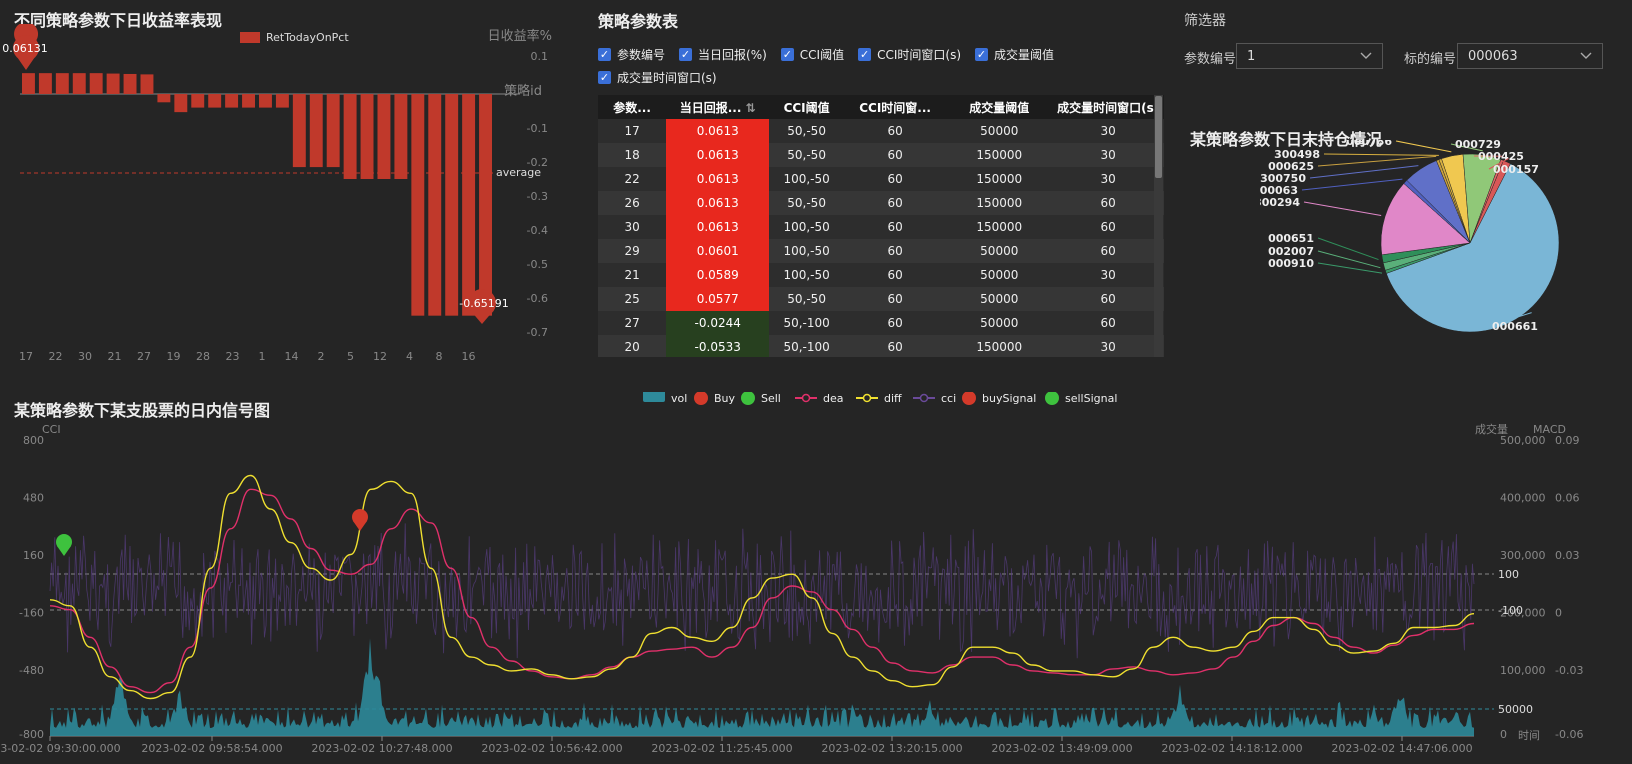 This screenshot has width=1632, height=764. Describe the element at coordinates (307, 37) in the screenshot. I see `legend-label: RetTodayOnPct` at that location.